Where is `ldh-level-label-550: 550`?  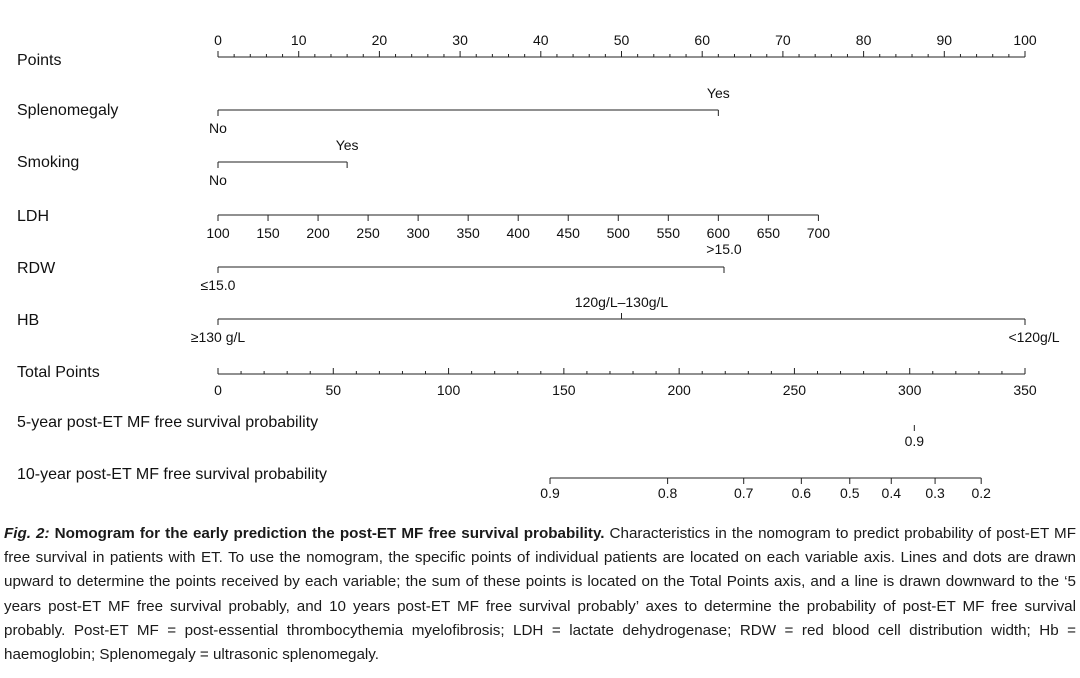
ldh-level-label-550: 550 is located at coordinates (669, 233).